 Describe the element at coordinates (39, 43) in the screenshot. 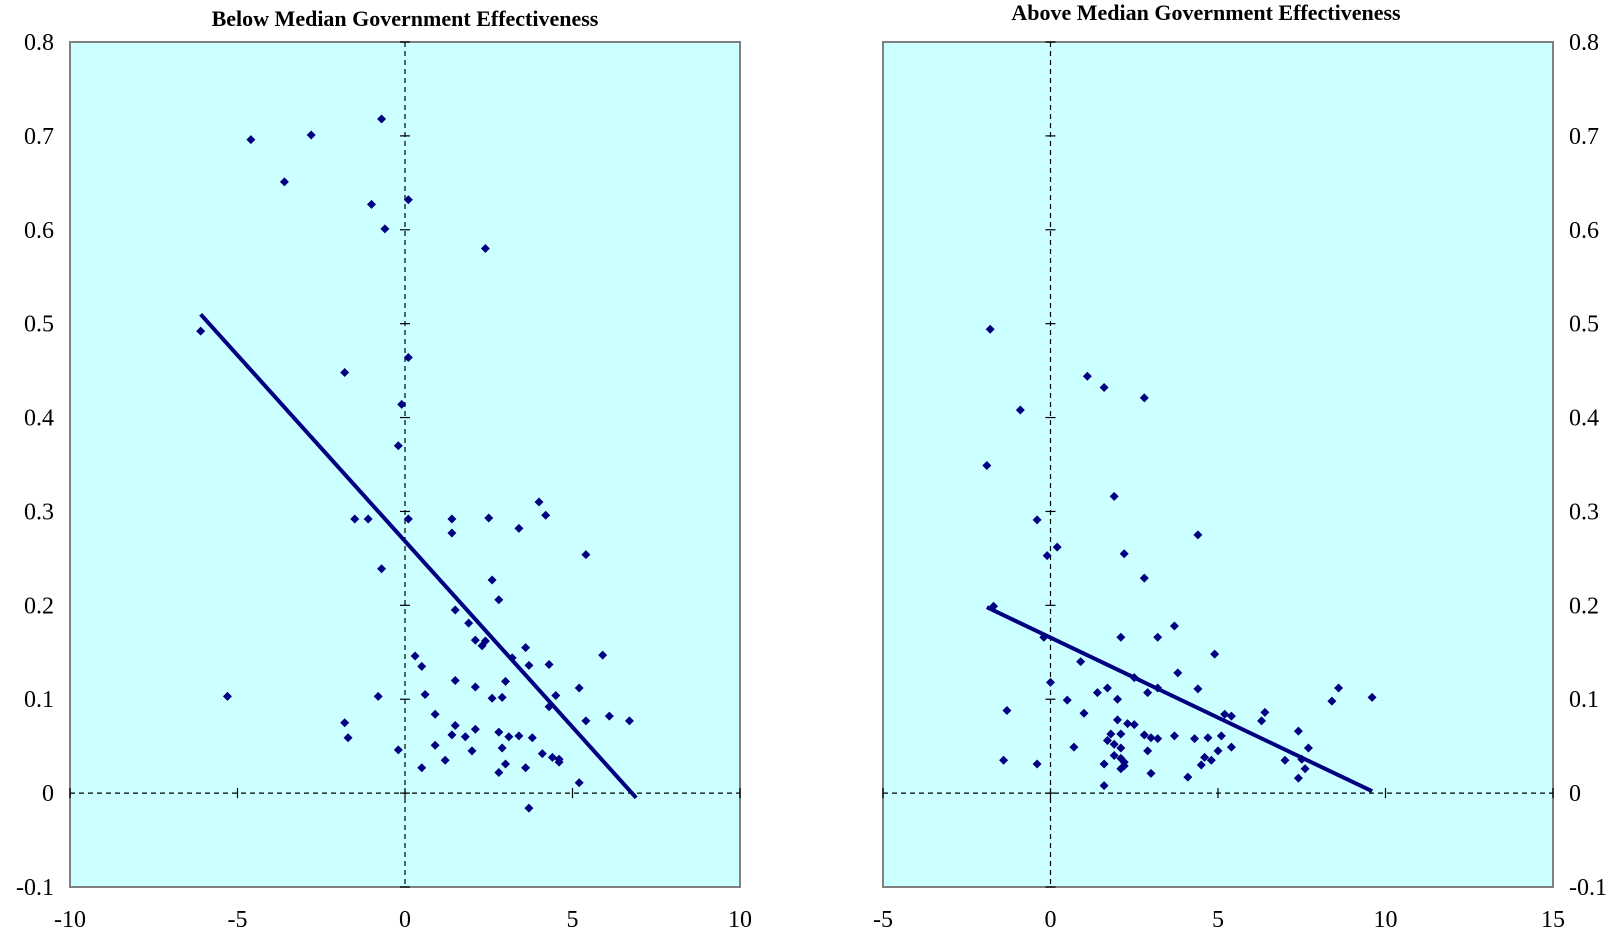

I see `left-y-tick-label: 0.8` at that location.